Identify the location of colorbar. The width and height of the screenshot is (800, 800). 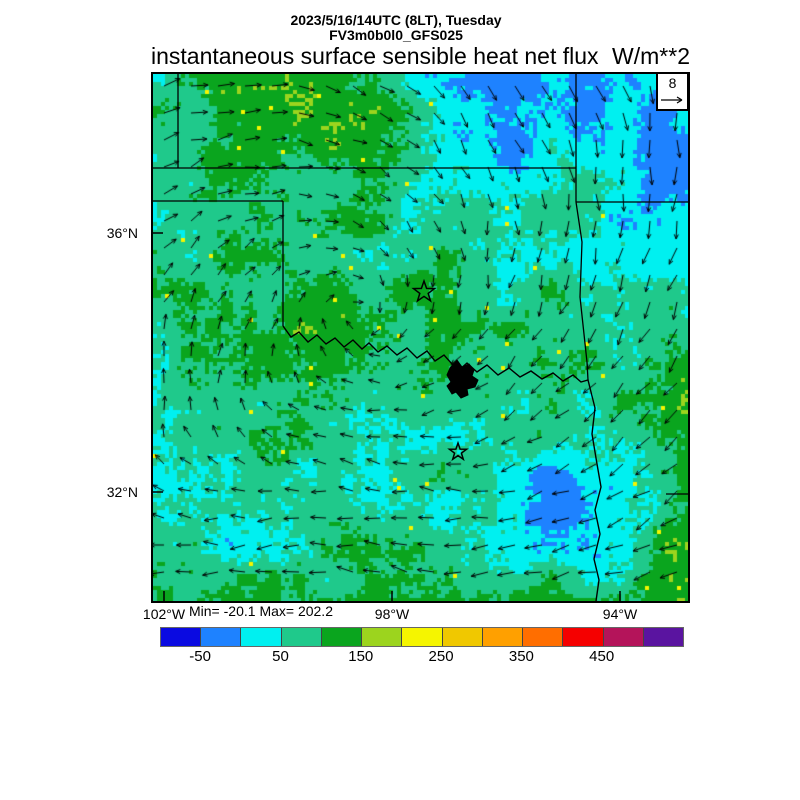
(422, 637).